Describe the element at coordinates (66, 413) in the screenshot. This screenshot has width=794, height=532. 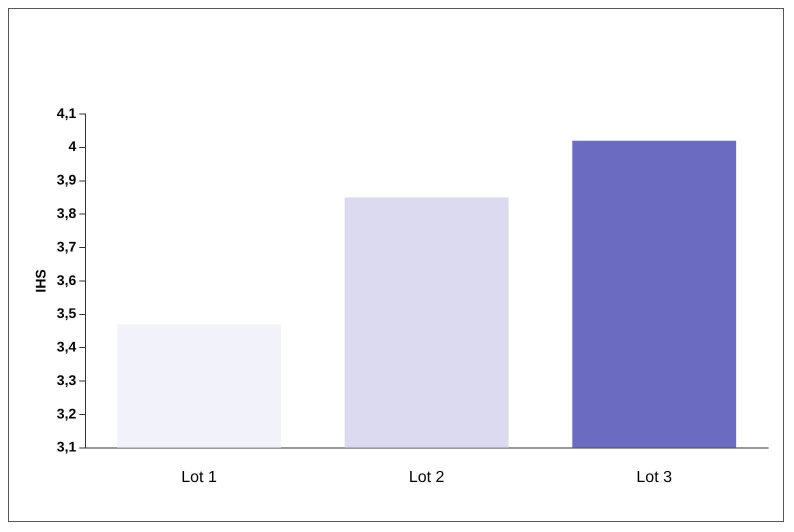
I see `y-tick-label: 3,2` at that location.